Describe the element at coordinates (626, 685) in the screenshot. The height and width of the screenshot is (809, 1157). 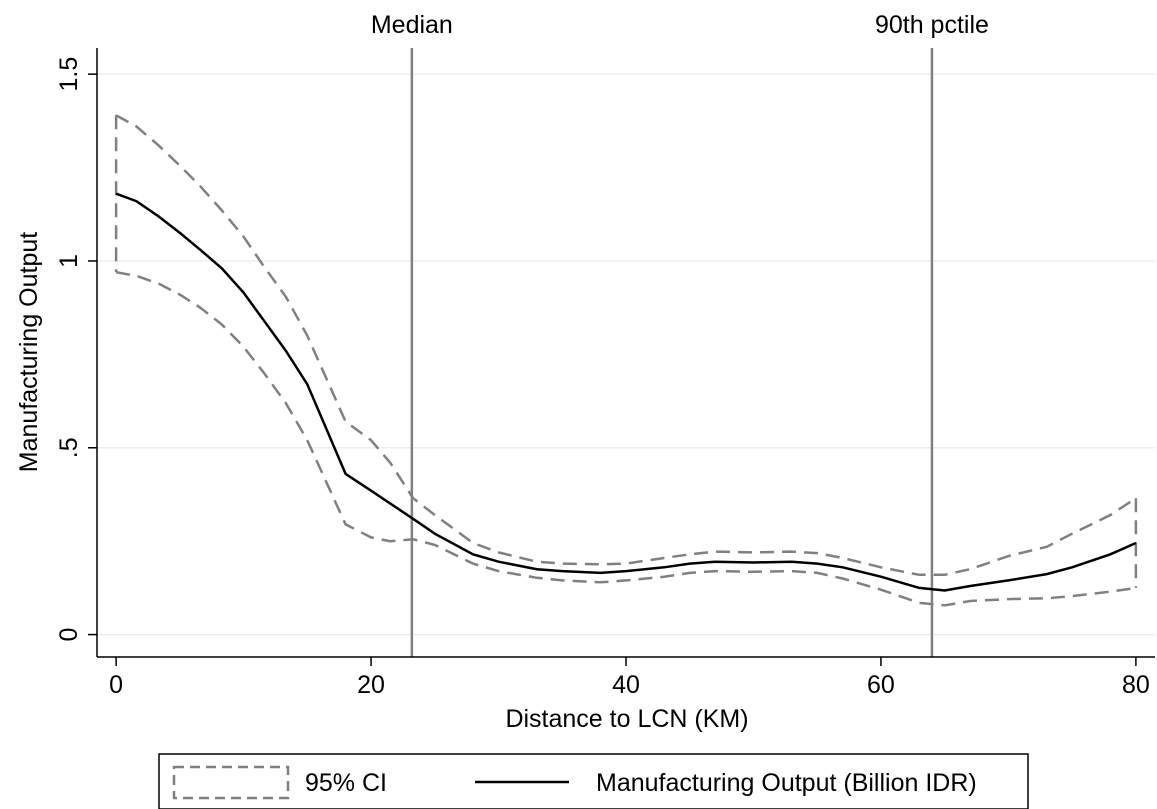
I see `x-tick-label: 40` at that location.